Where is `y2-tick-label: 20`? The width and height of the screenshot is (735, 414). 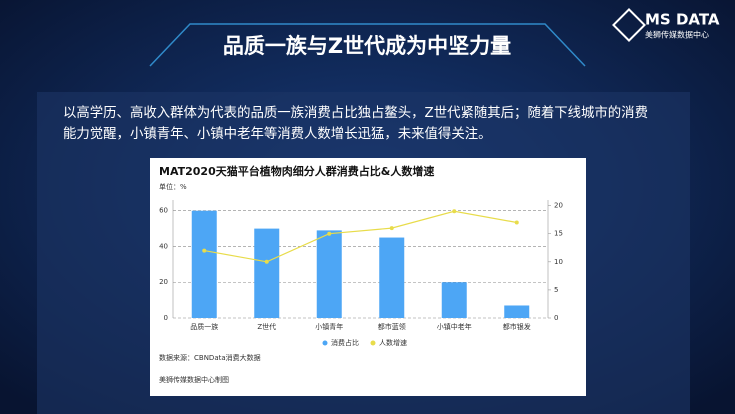
y2-tick-label: 20 is located at coordinates (558, 206).